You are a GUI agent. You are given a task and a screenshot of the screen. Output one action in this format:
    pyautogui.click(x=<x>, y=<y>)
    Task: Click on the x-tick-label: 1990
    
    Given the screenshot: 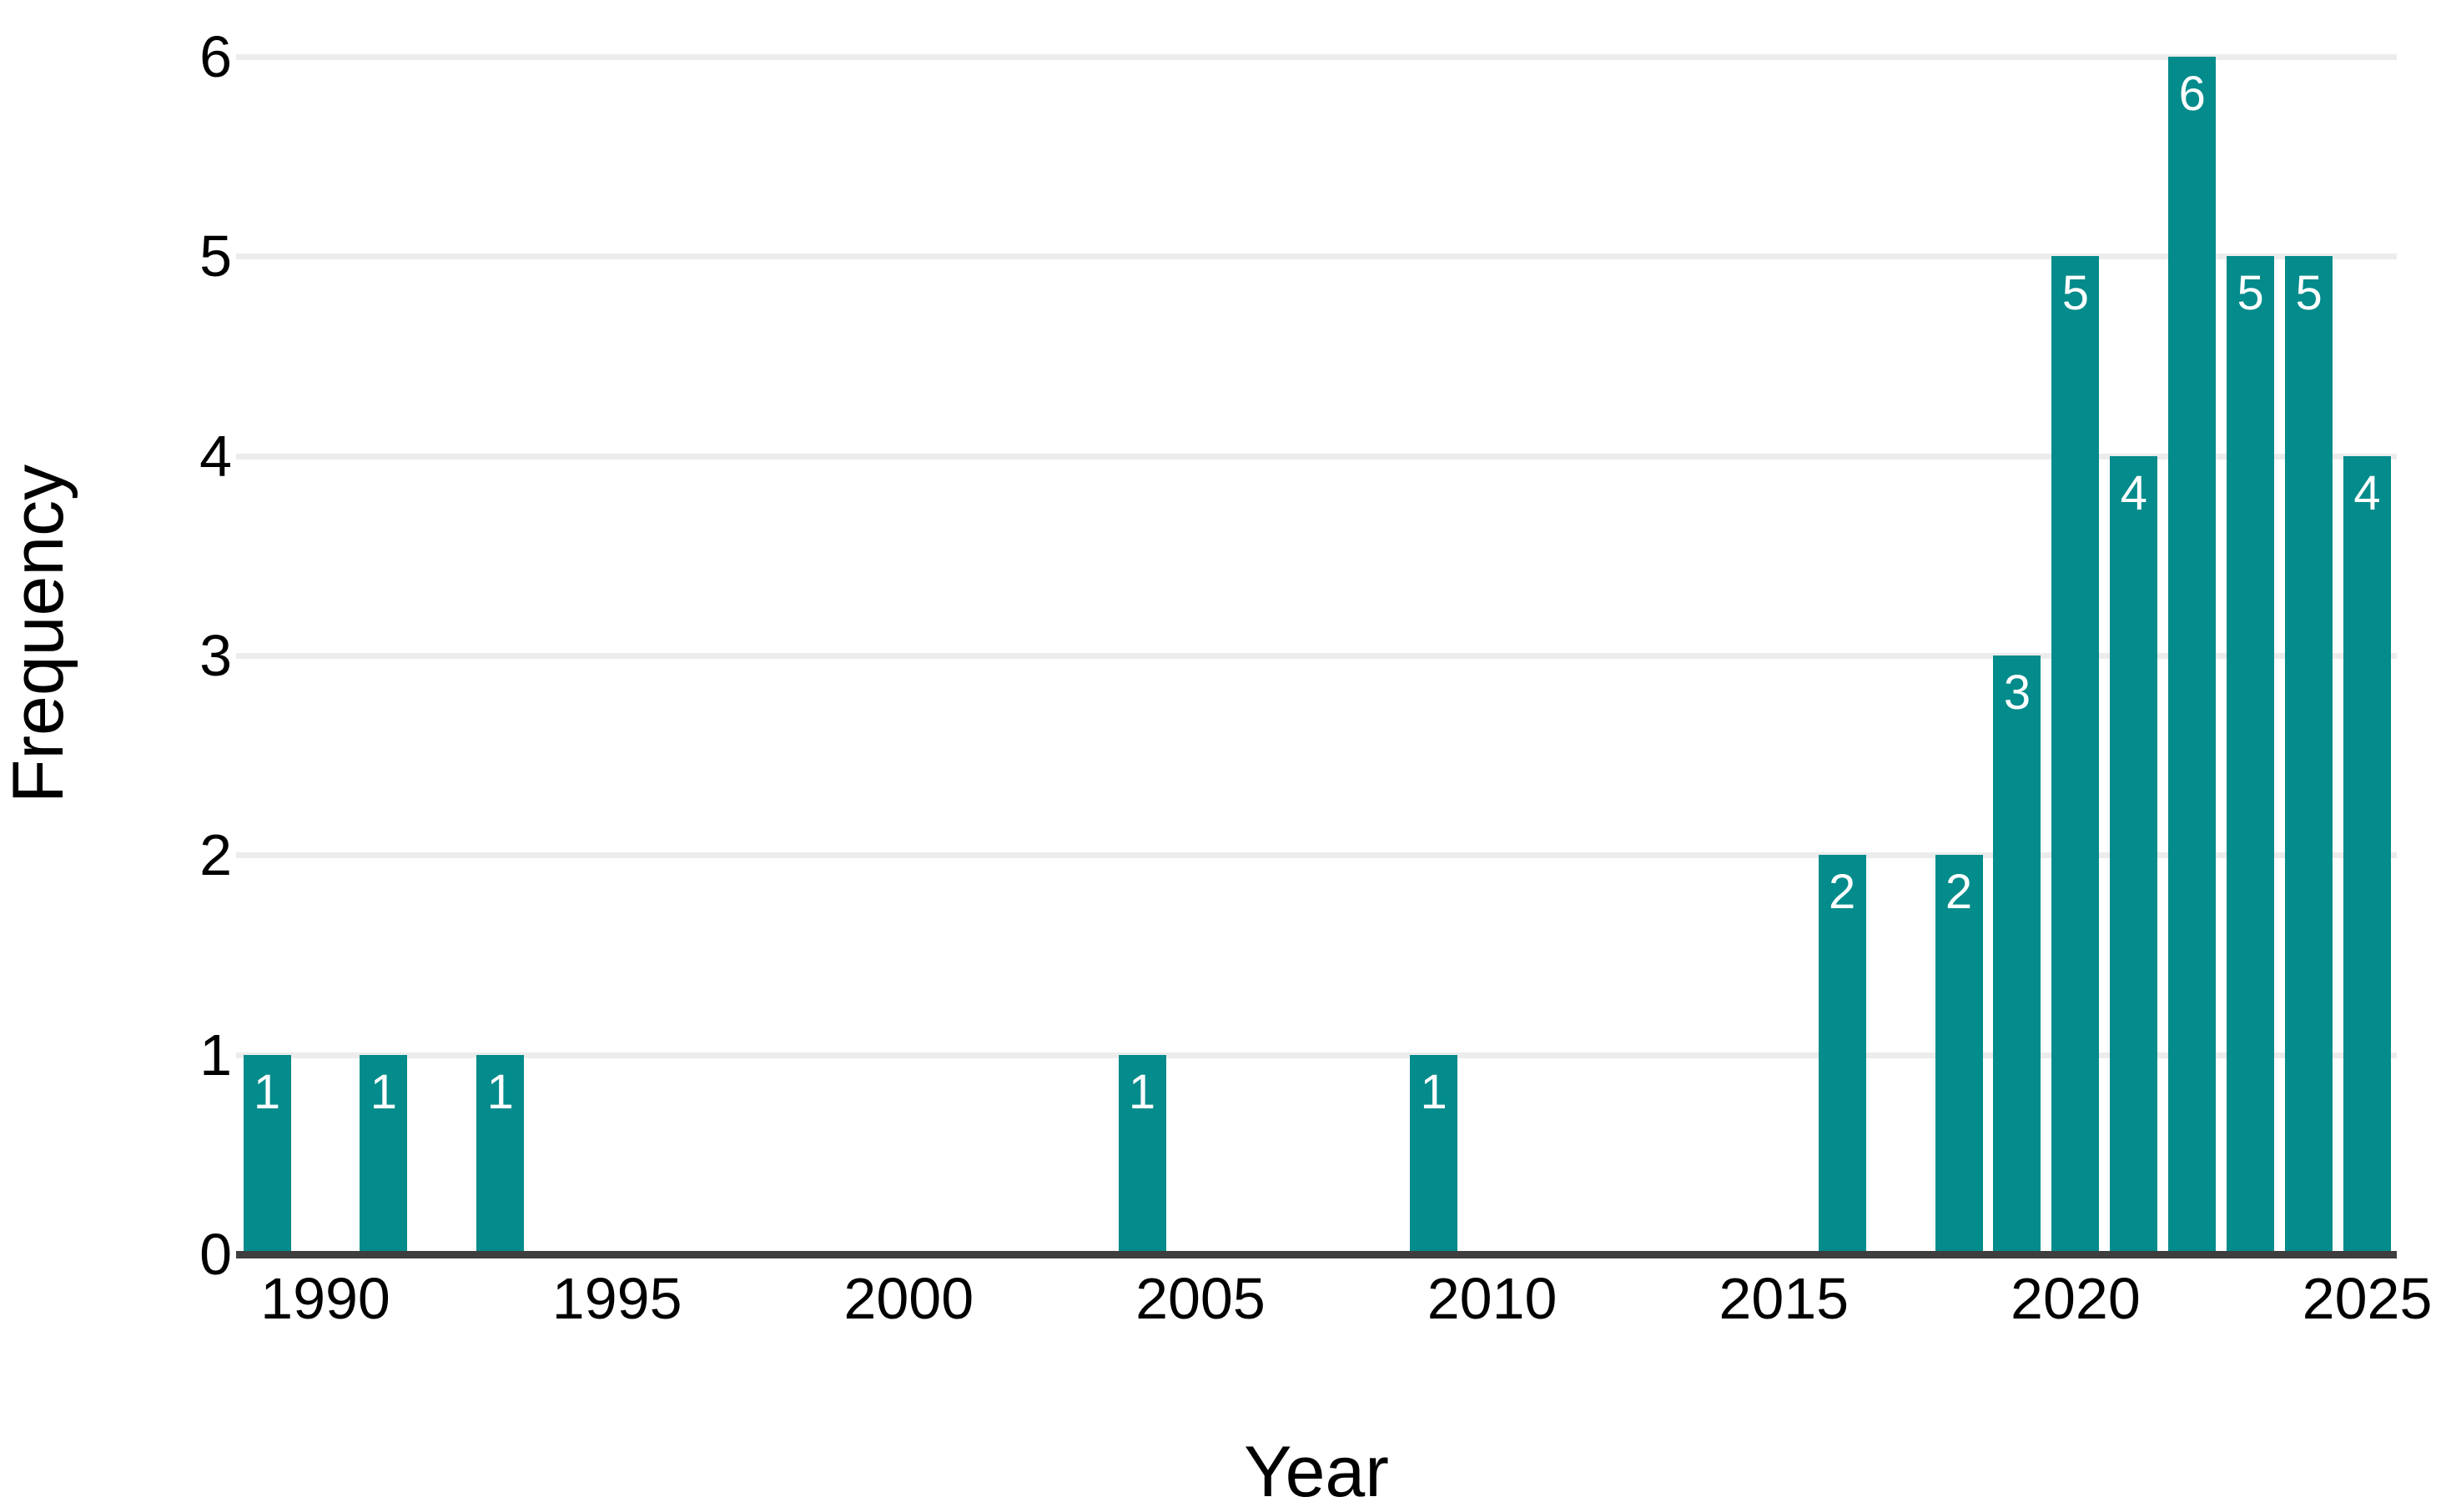 What is the action you would take?
    pyautogui.click(x=325, y=1298)
    